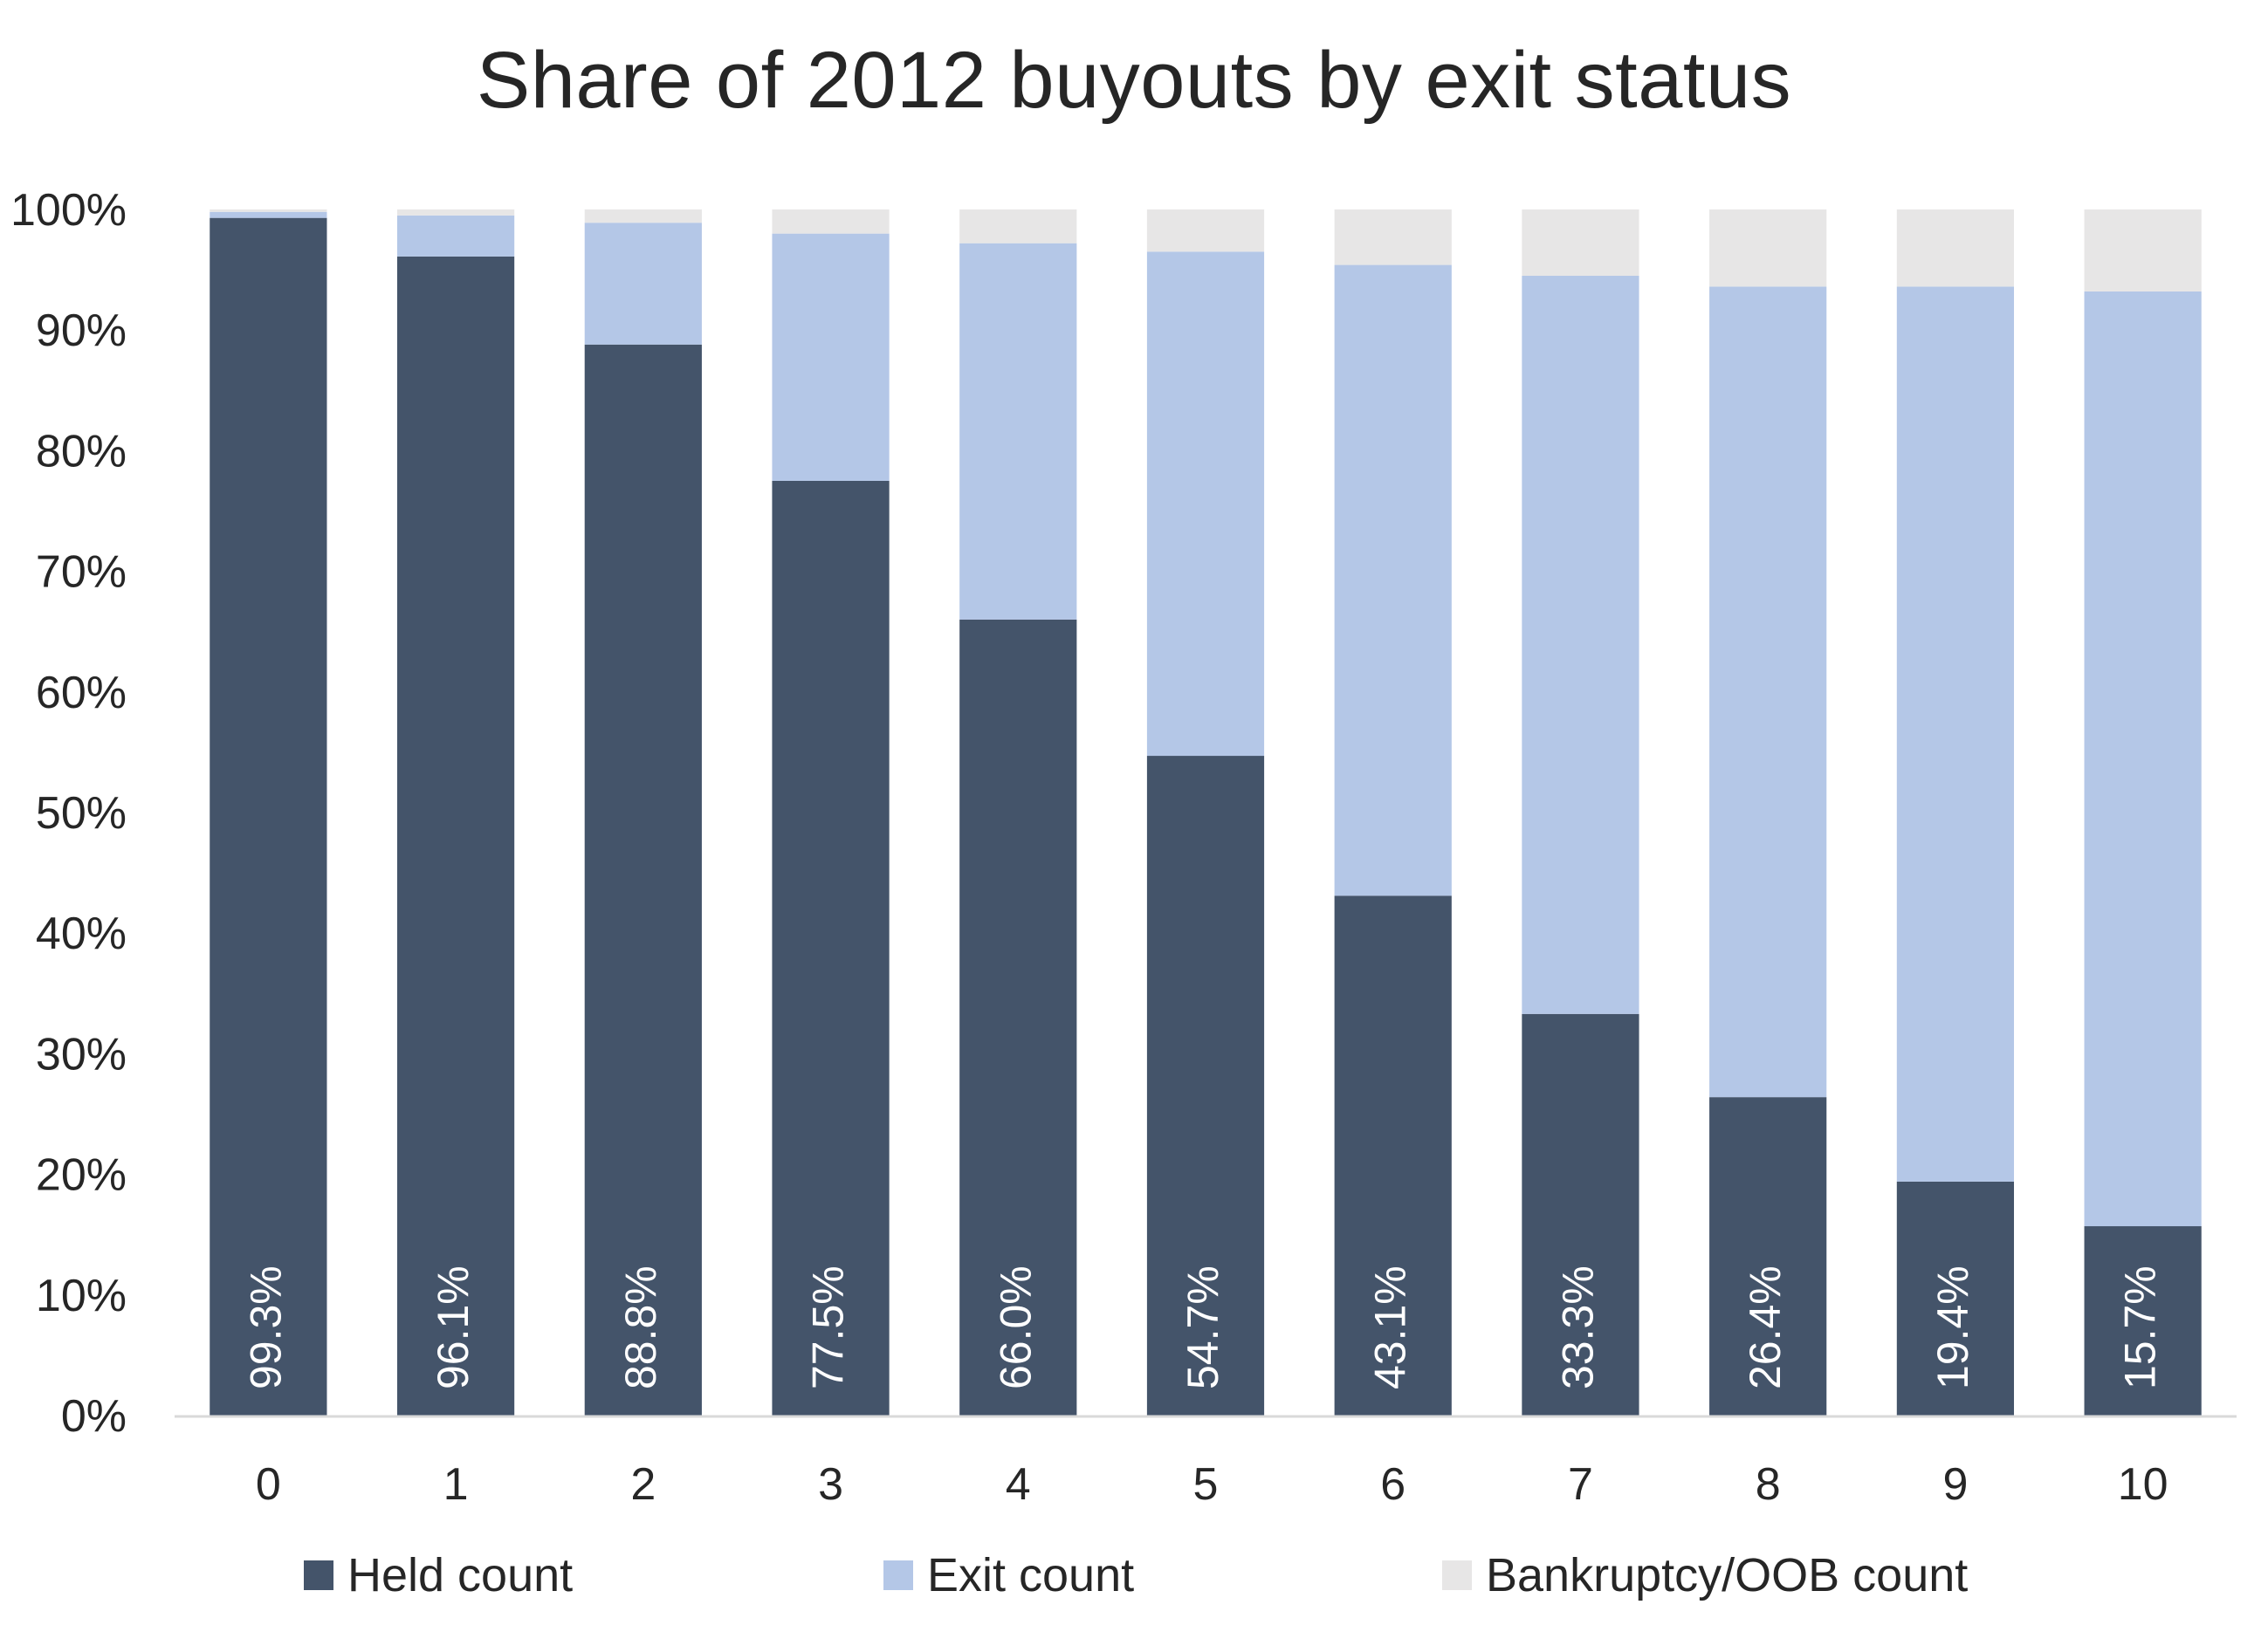  What do you see at coordinates (265, 1327) in the screenshot?
I see `data-label: 99.3%` at bounding box center [265, 1327].